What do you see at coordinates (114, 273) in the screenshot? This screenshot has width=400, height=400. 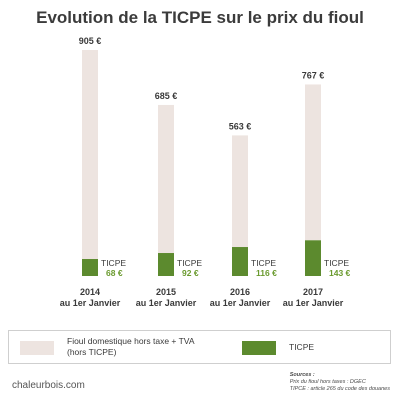 I see `ticpe-value-2014: 68 €` at bounding box center [114, 273].